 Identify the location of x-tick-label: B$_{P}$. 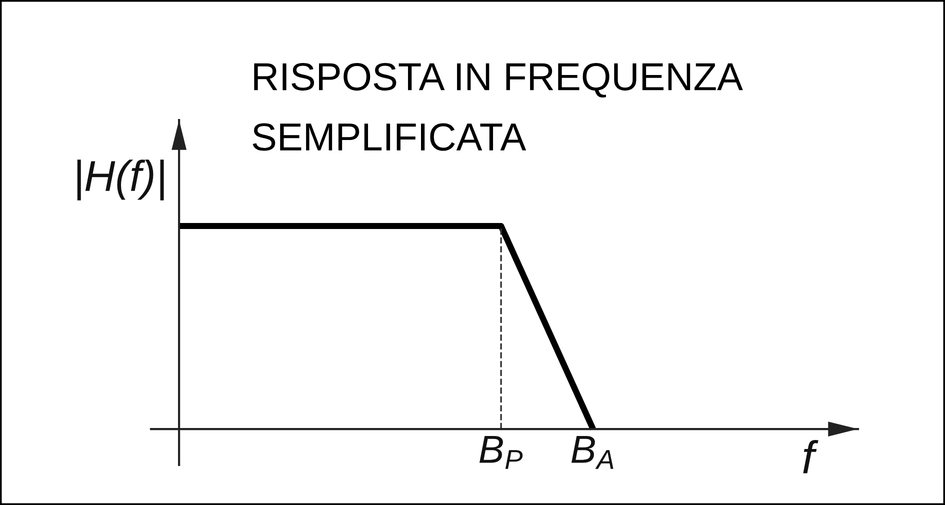
(501, 452).